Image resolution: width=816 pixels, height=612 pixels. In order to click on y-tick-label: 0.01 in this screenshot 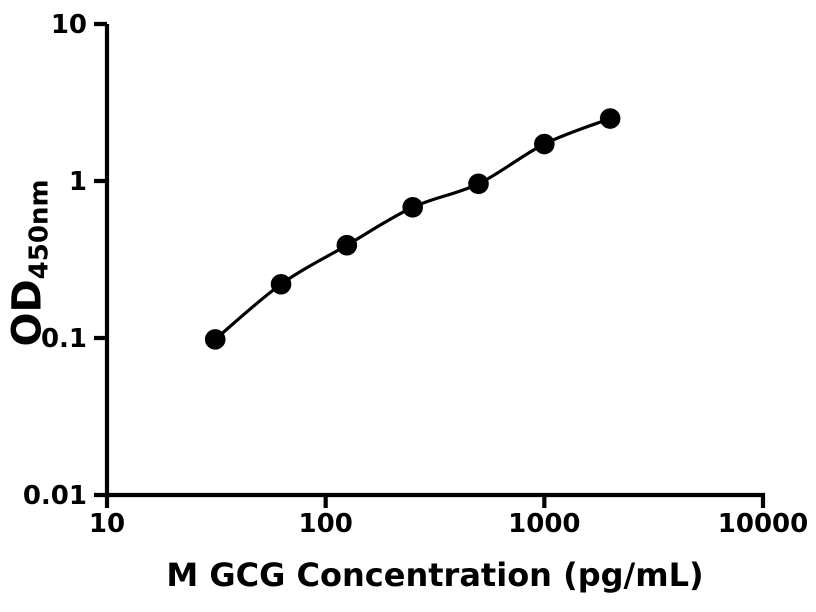, I will do `click(55, 496)`.